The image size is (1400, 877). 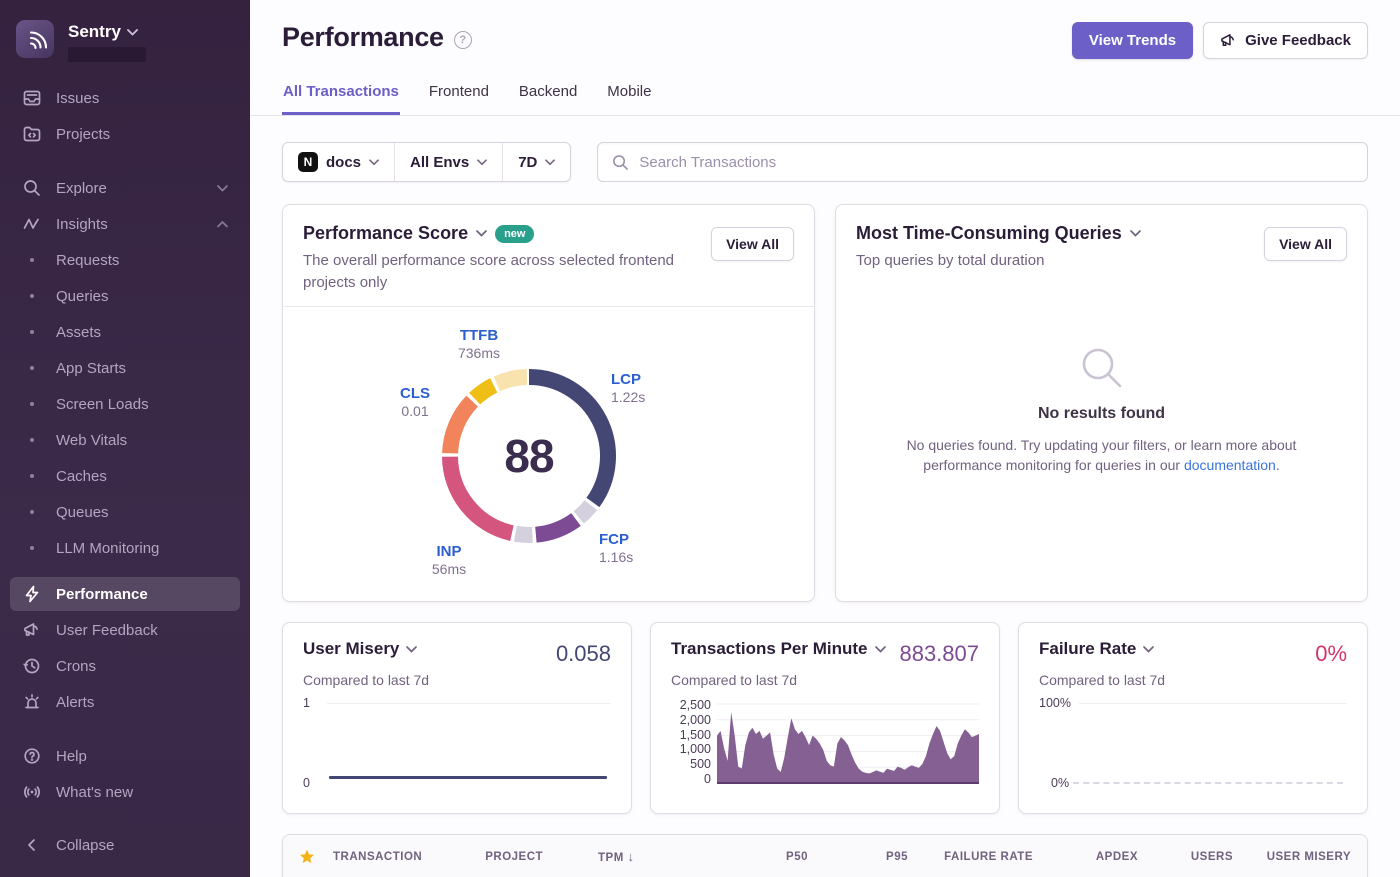 I want to click on failure-rate-title: Failure Rate, so click(x=1088, y=648).